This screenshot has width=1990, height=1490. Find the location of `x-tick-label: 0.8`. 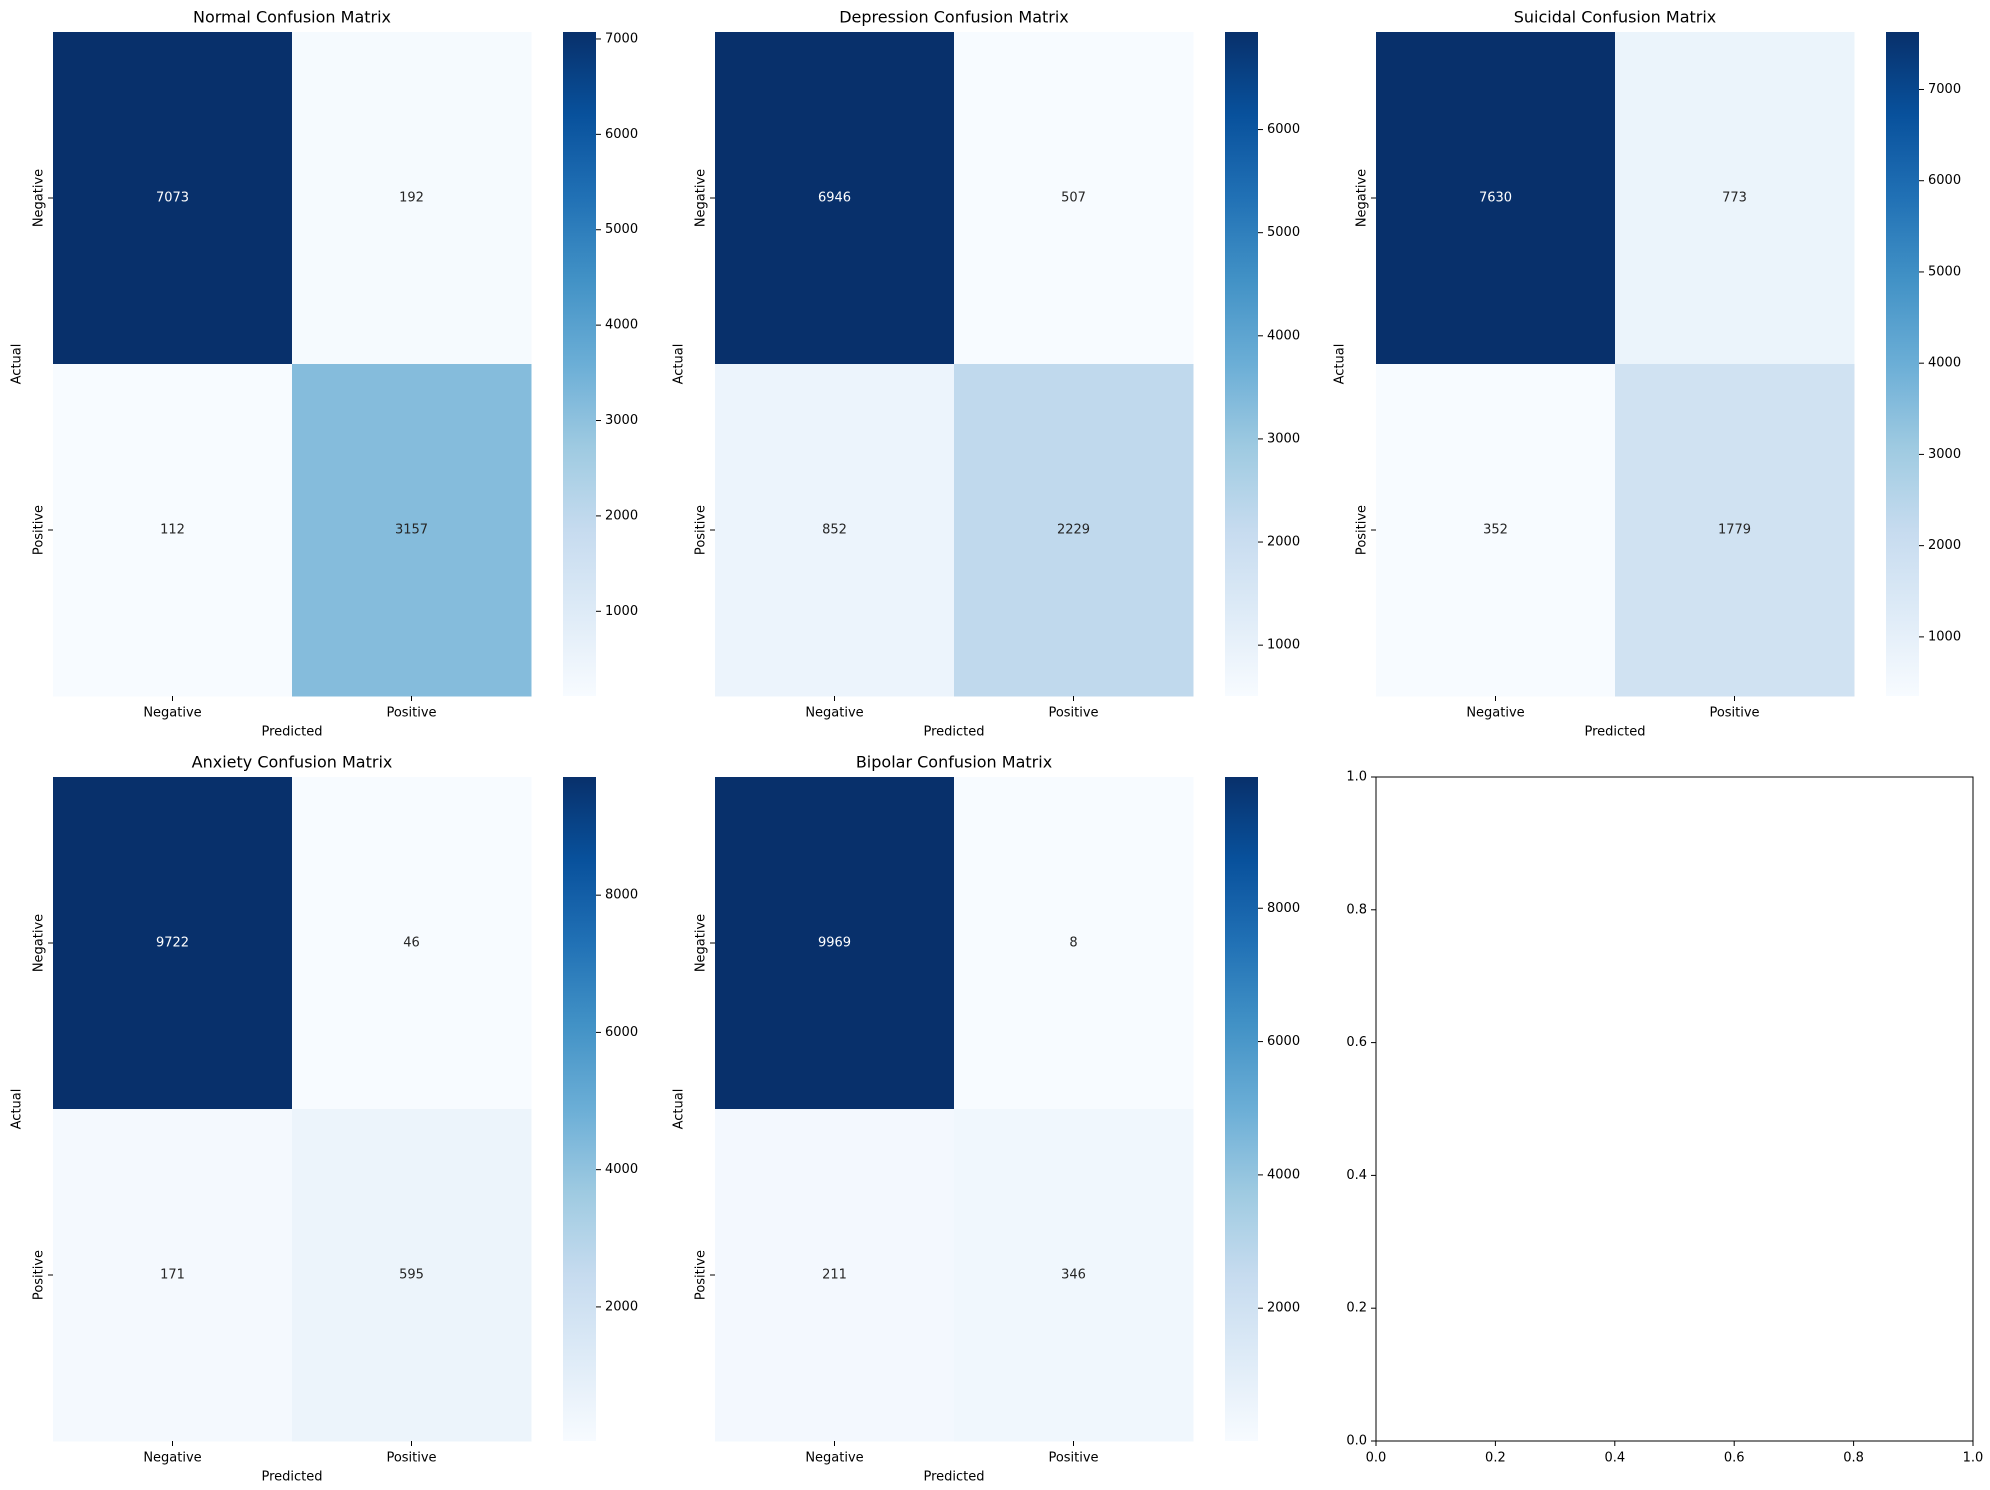

x-tick-label: 0.8 is located at coordinates (1853, 1458).